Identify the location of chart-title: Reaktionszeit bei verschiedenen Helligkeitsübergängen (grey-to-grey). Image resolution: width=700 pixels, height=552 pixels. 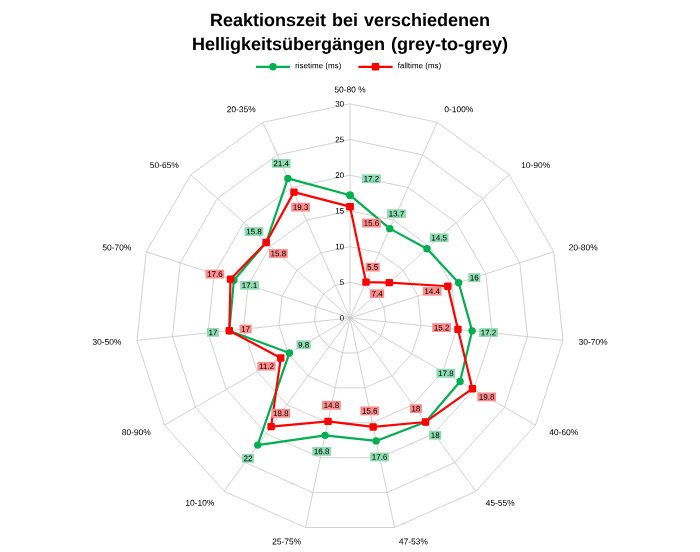
(350, 33).